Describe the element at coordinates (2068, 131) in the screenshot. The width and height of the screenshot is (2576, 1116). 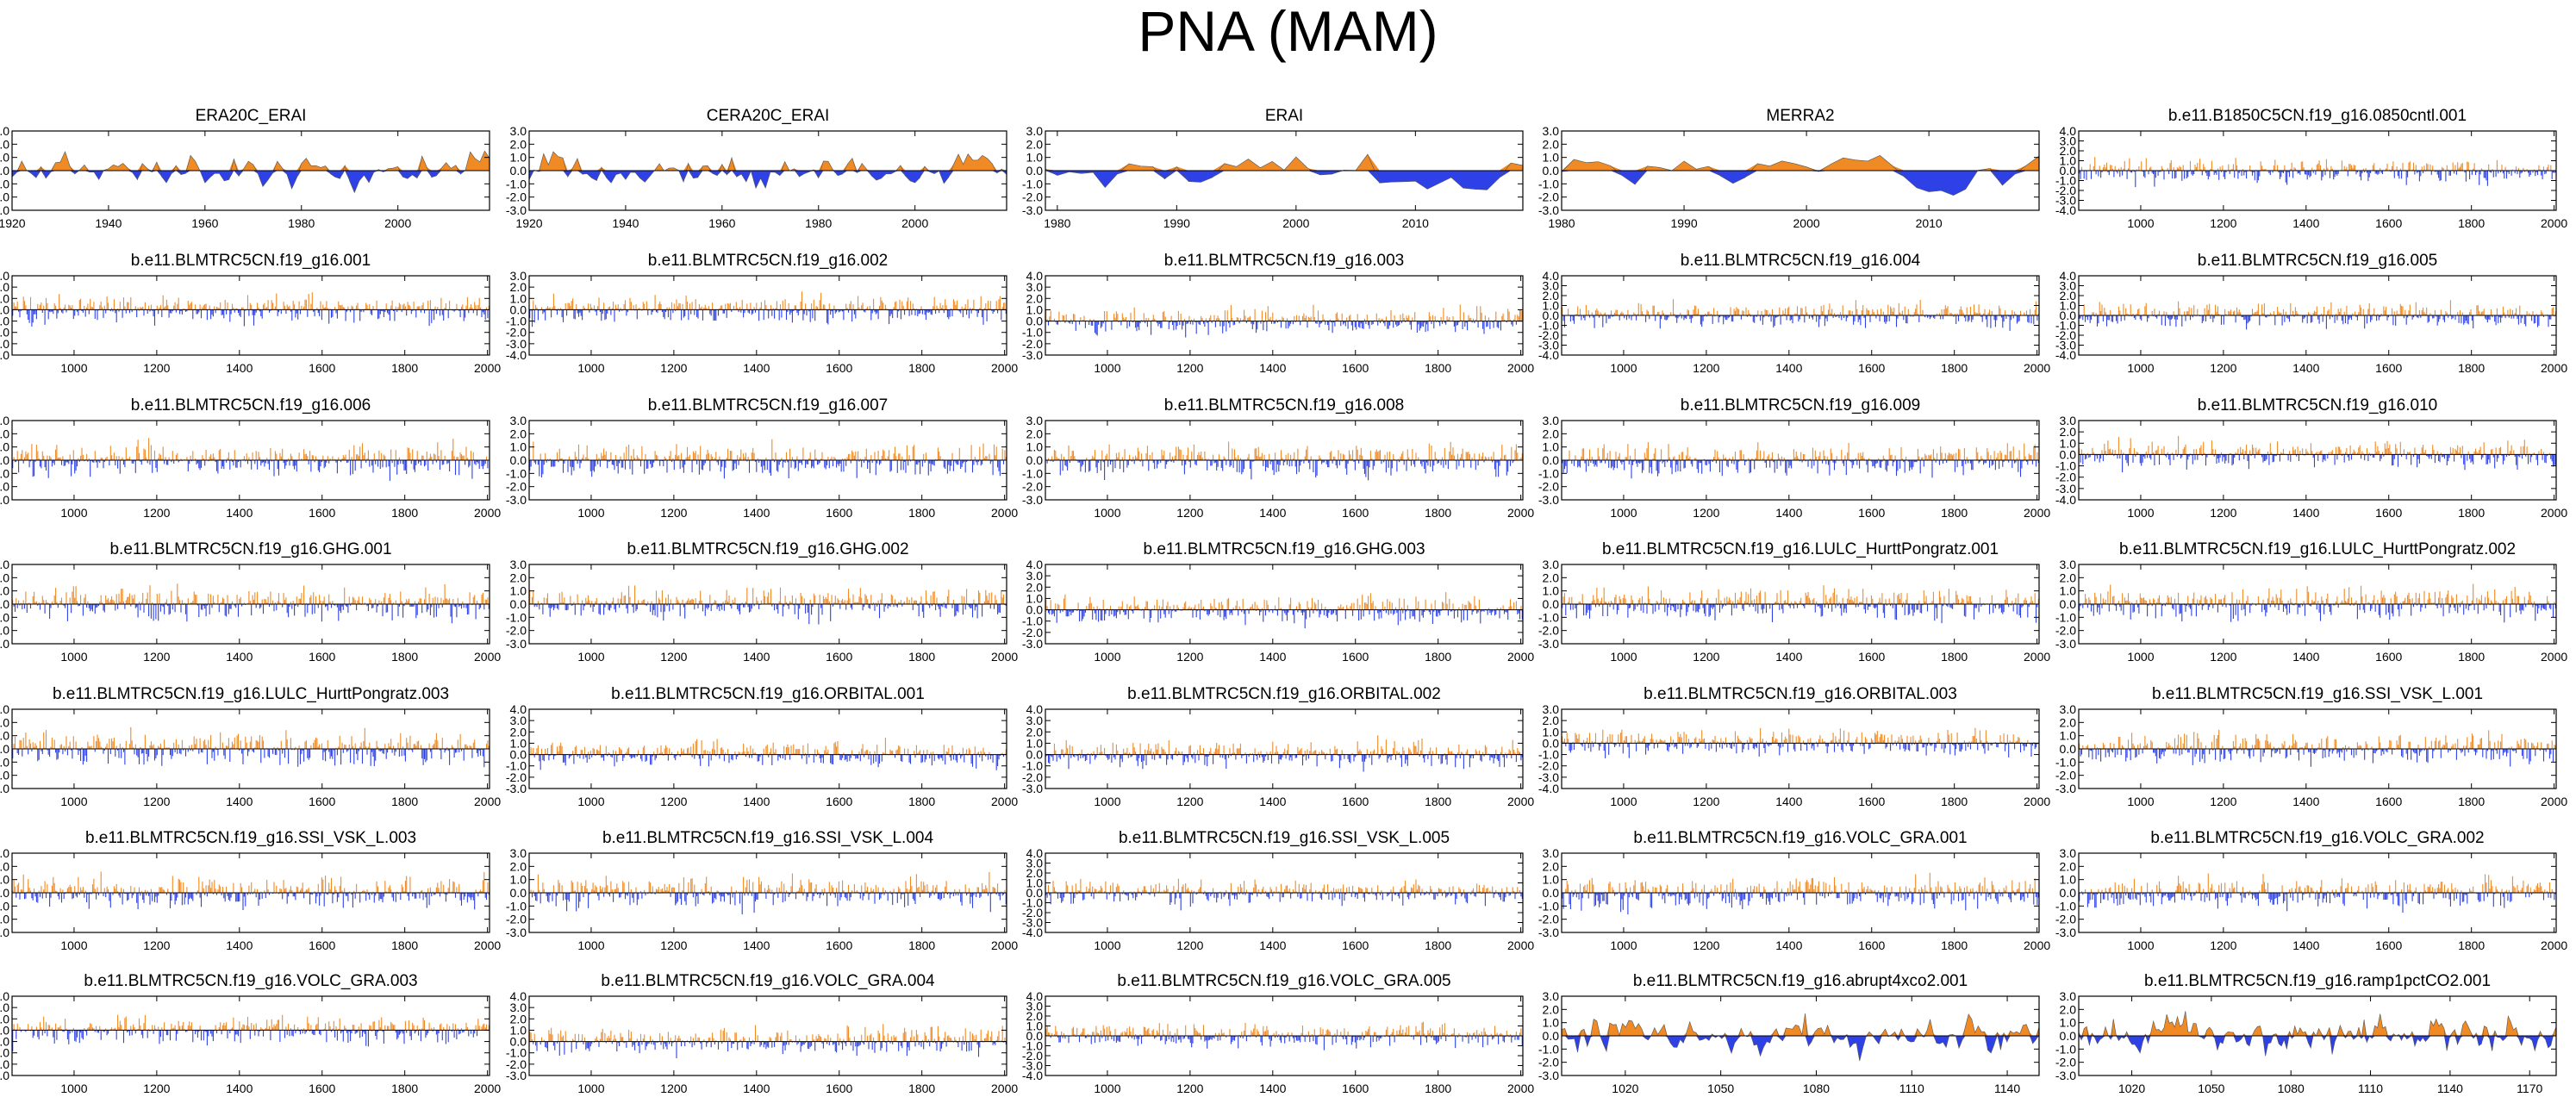
I see `y-tick-label: 4.0` at that location.